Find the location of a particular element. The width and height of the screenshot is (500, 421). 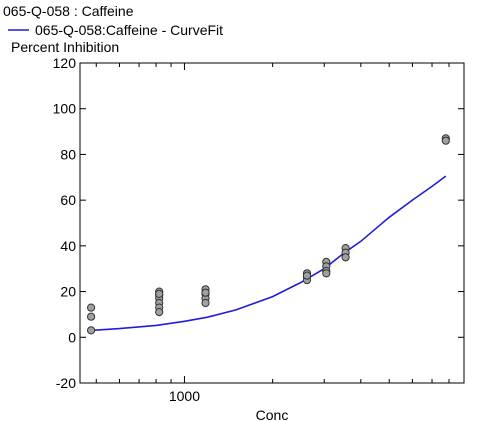

y-tick-label: 60 is located at coordinates (68, 200).